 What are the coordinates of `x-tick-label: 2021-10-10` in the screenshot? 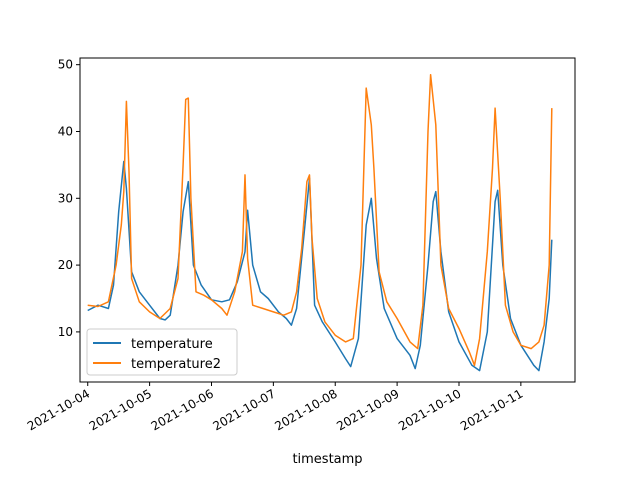 It's located at (429, 409).